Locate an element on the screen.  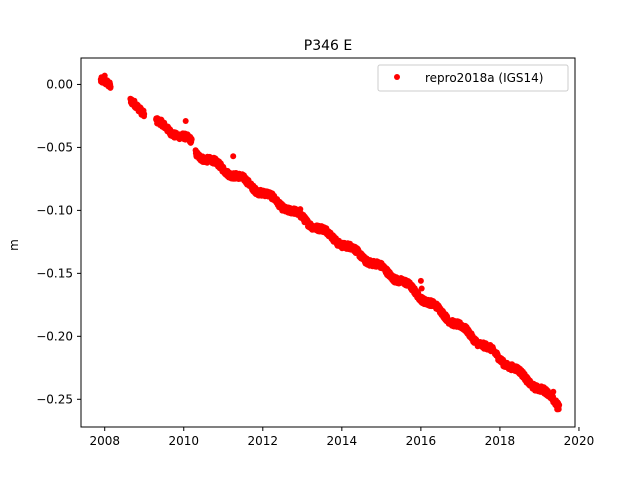
legend-marker is located at coordinates (397, 77).